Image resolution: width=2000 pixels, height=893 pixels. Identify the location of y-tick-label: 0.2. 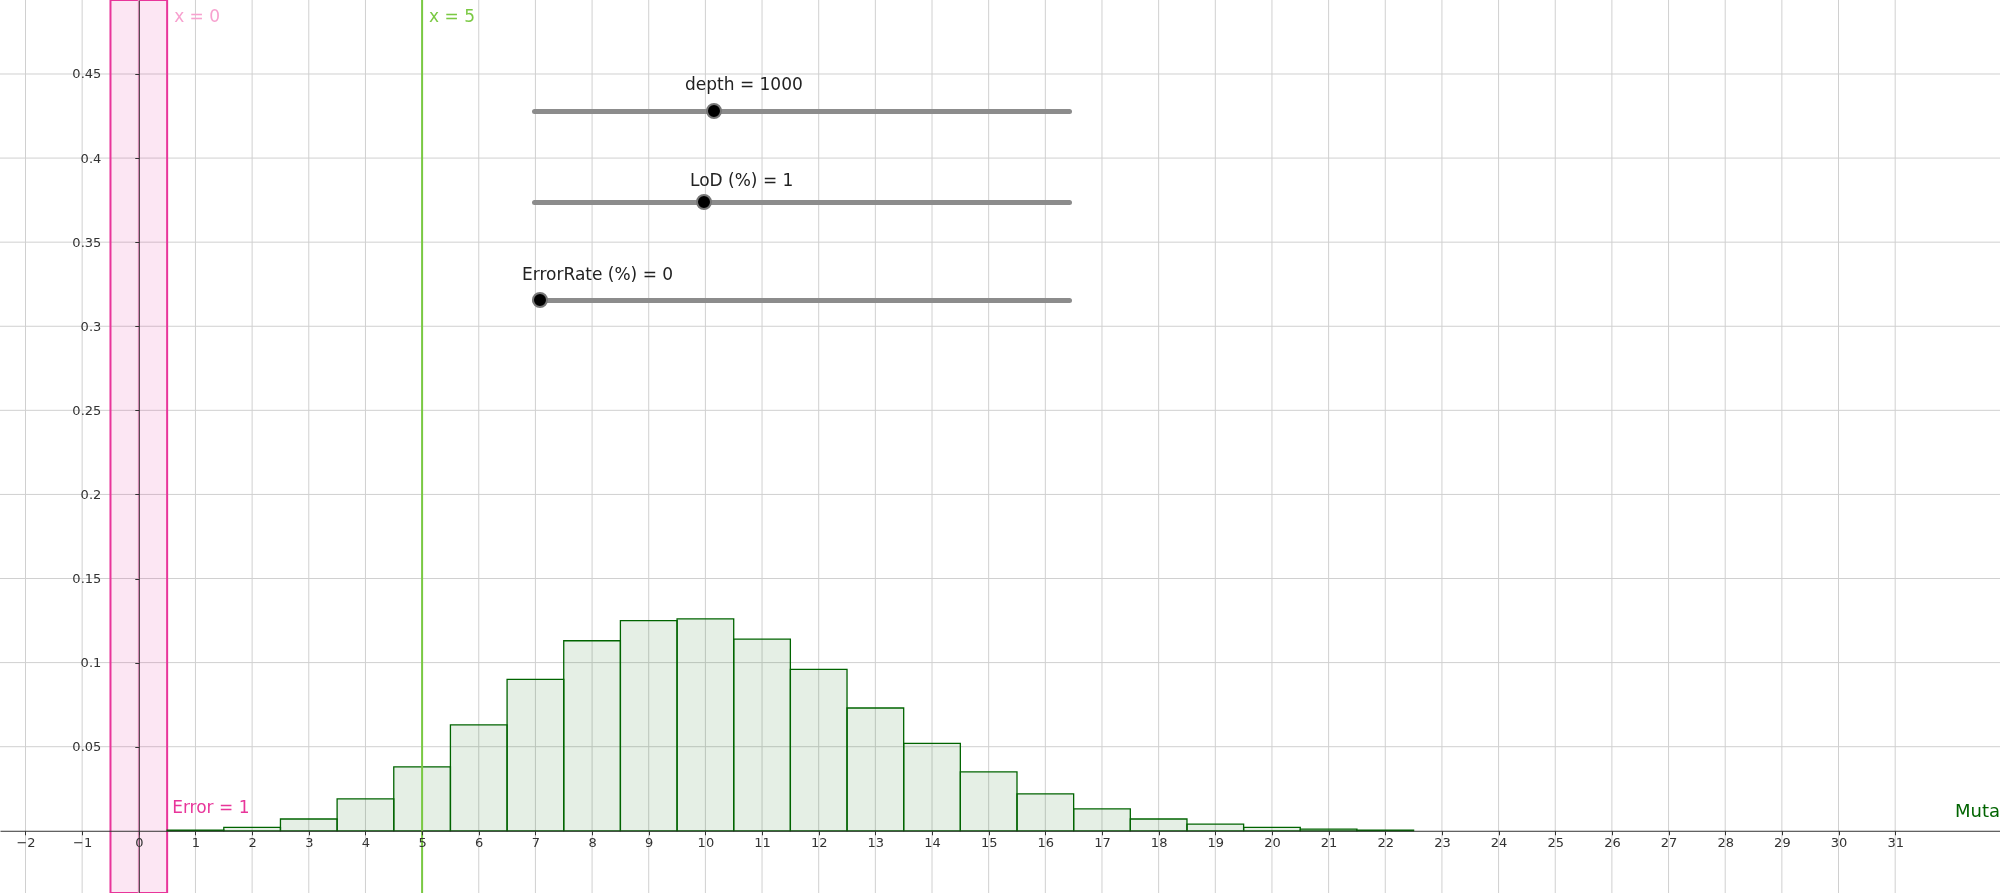
(91, 494).